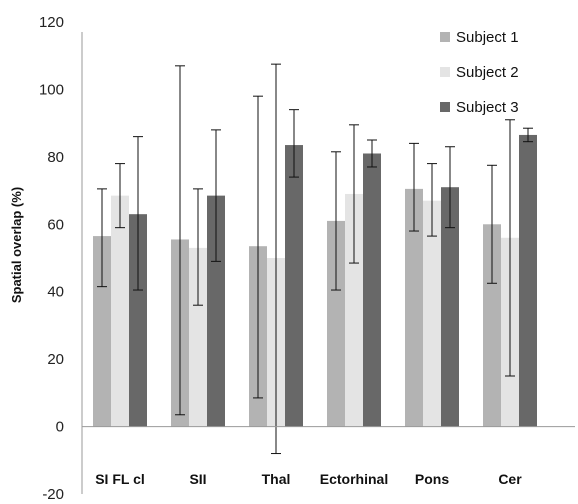 The width and height of the screenshot is (578, 504). Describe the element at coordinates (55, 224) in the screenshot. I see `y-tick-label: 60` at that location.